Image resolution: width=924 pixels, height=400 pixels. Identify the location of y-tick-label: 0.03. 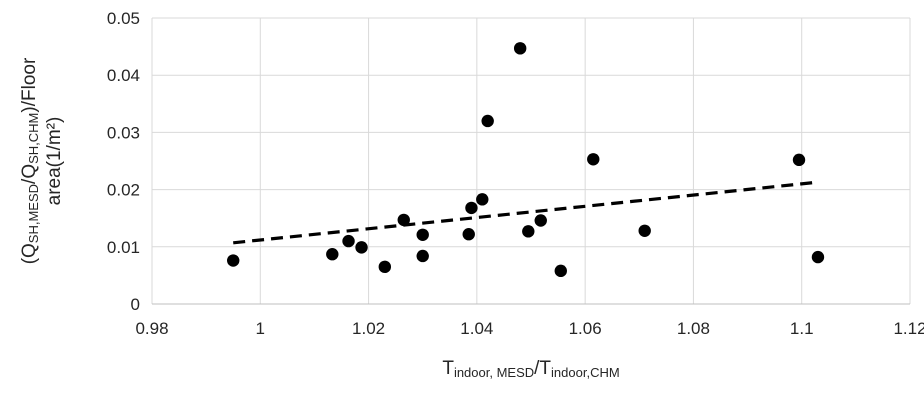
(123, 132).